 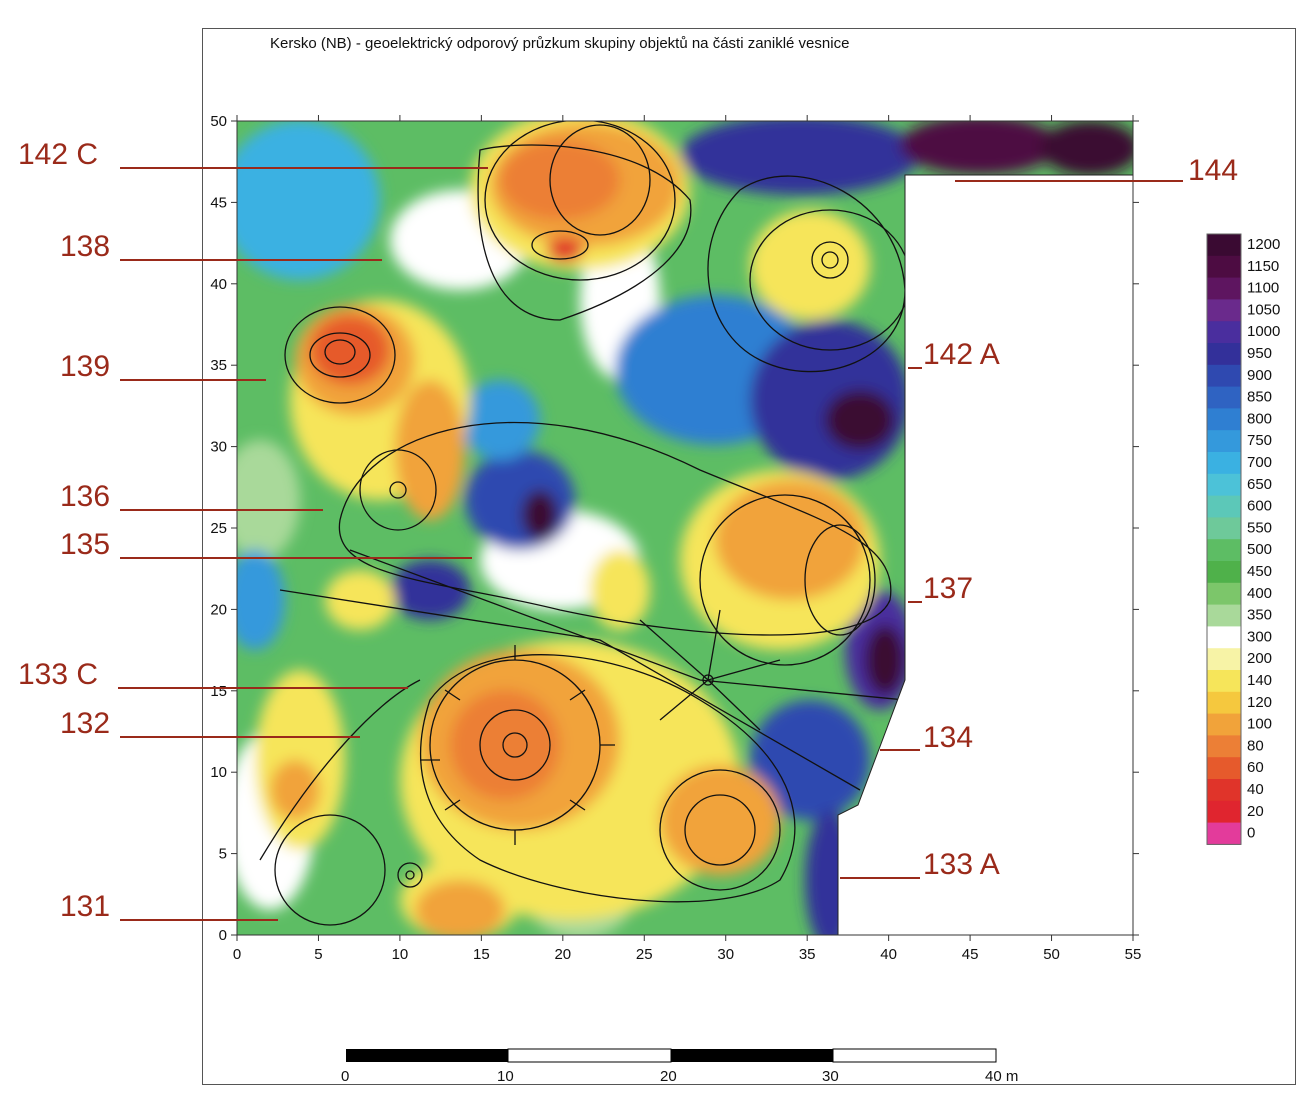 What do you see at coordinates (961, 354) in the screenshot?
I see `callout-142a: 142 A` at bounding box center [961, 354].